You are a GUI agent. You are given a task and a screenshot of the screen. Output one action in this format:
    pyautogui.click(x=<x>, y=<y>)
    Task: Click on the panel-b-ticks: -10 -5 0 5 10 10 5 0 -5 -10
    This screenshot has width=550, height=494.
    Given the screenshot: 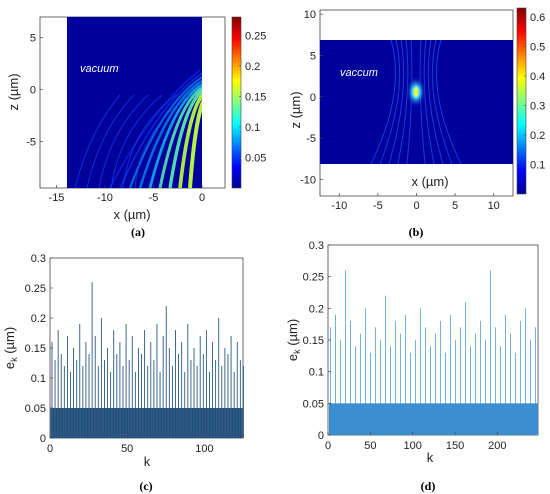 What is the action you would take?
    pyautogui.click(x=400, y=110)
    